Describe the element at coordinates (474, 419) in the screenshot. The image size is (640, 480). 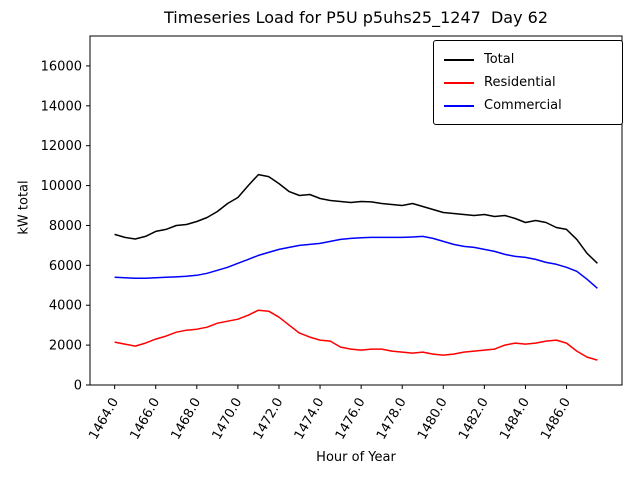
I see `x-tick-label: 1482.0` at that location.